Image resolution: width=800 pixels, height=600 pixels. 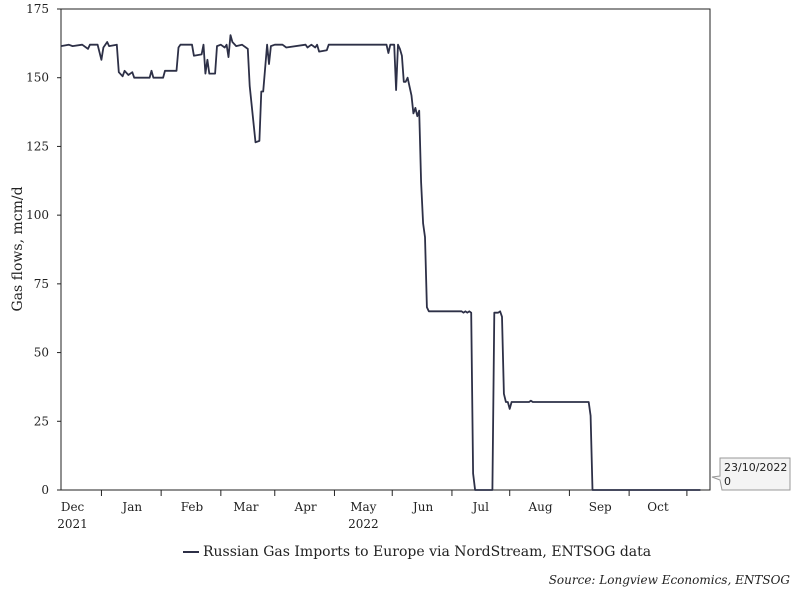 I want to click on y-tick-label-100: 100, so click(x=37, y=215).